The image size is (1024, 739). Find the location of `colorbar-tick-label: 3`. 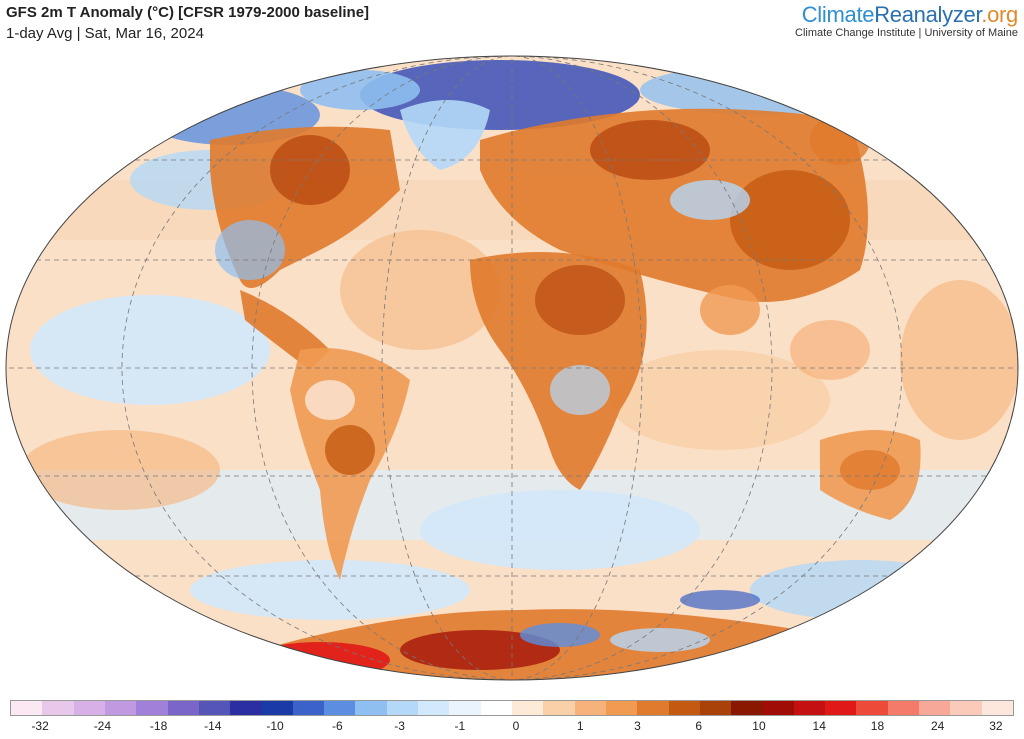

colorbar-tick-label: 3 is located at coordinates (637, 726).